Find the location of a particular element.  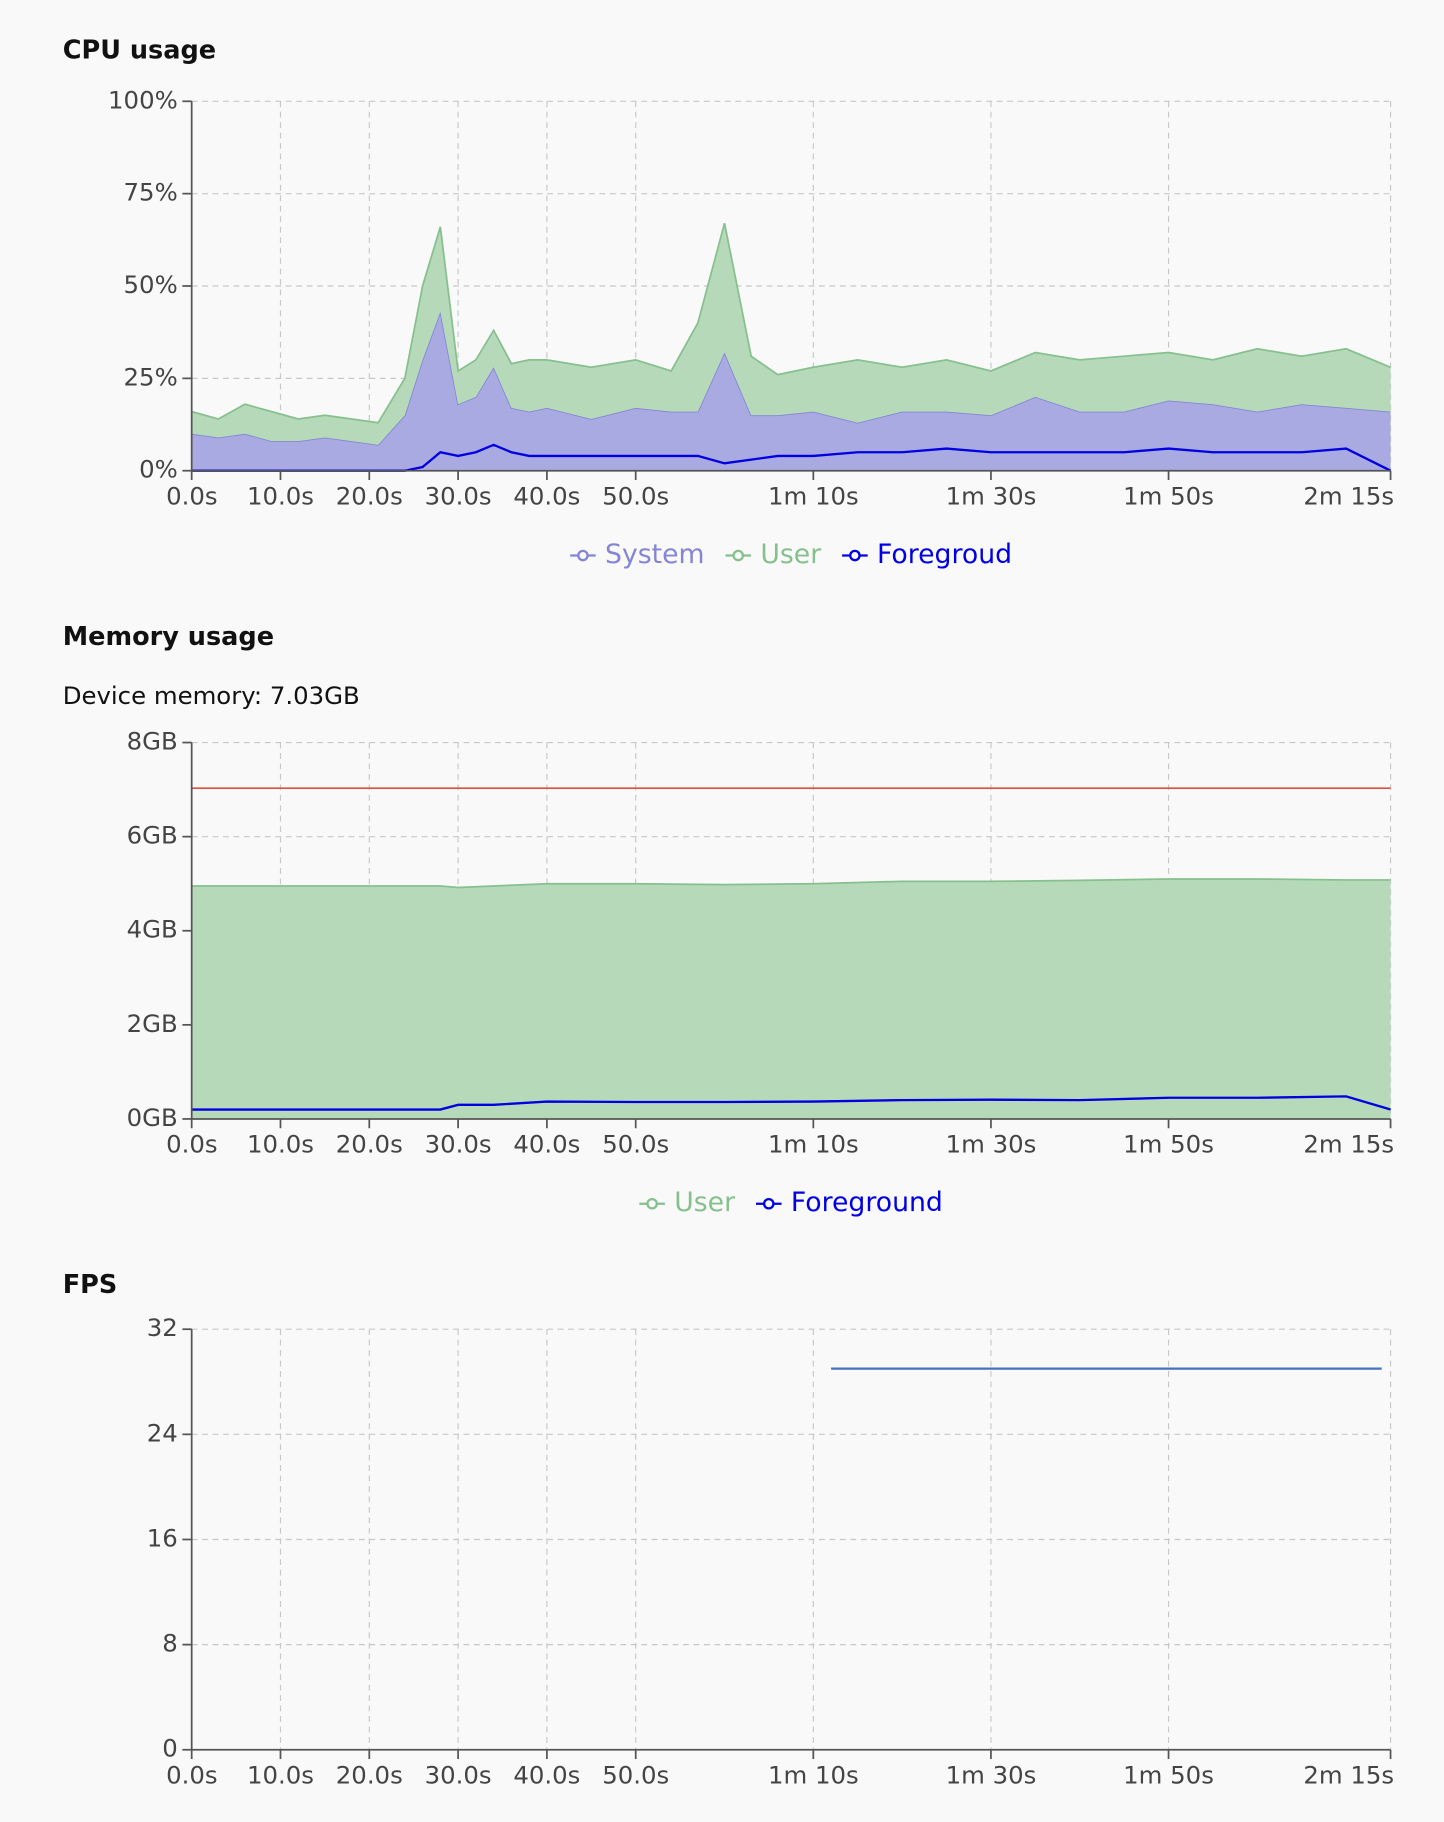

chart-title: CPU usage is located at coordinates (139, 50).